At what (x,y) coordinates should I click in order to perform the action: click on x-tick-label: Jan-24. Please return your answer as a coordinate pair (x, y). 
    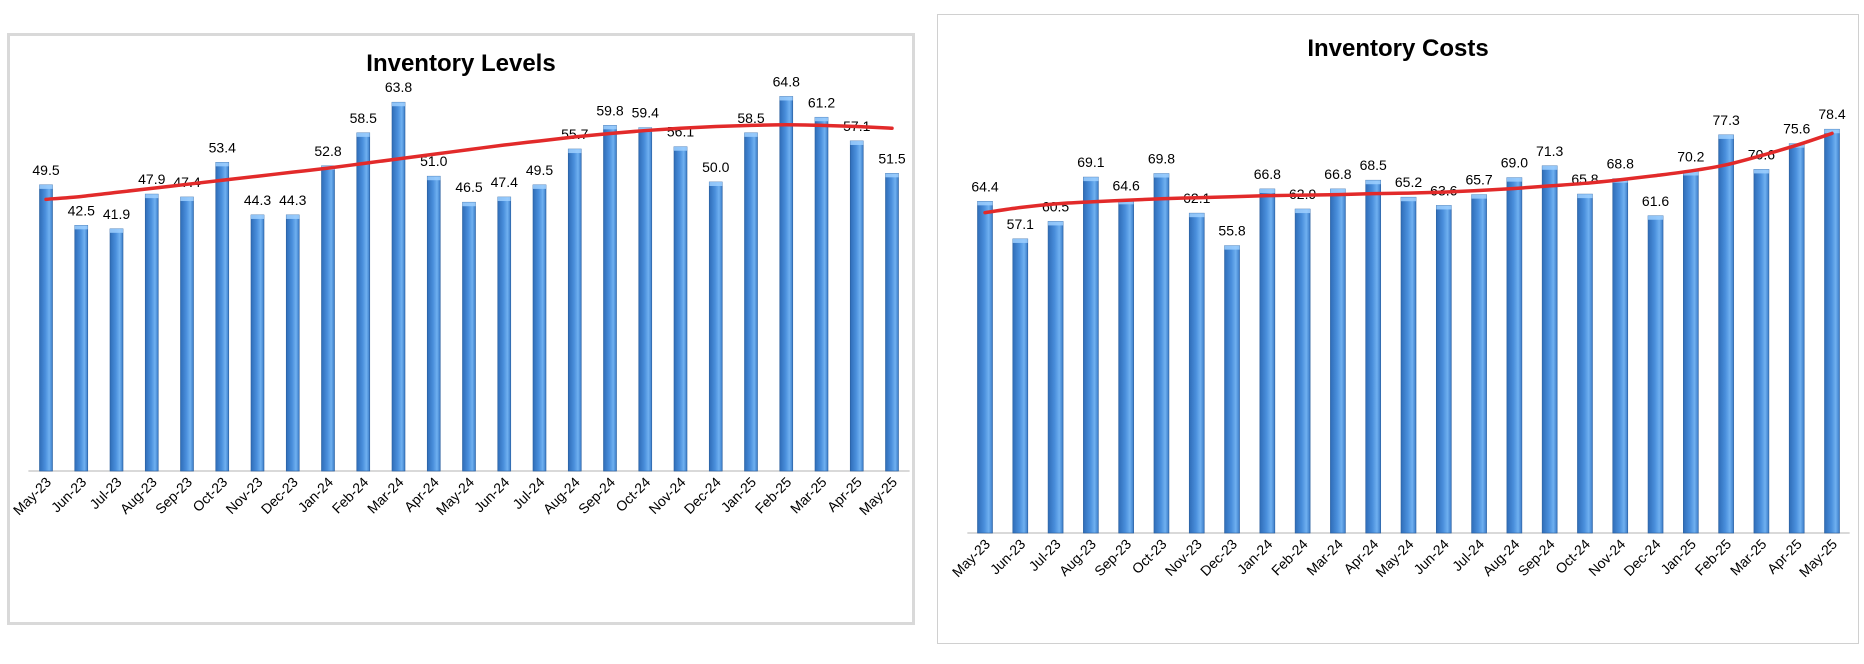
    Looking at the image, I should click on (316, 495).